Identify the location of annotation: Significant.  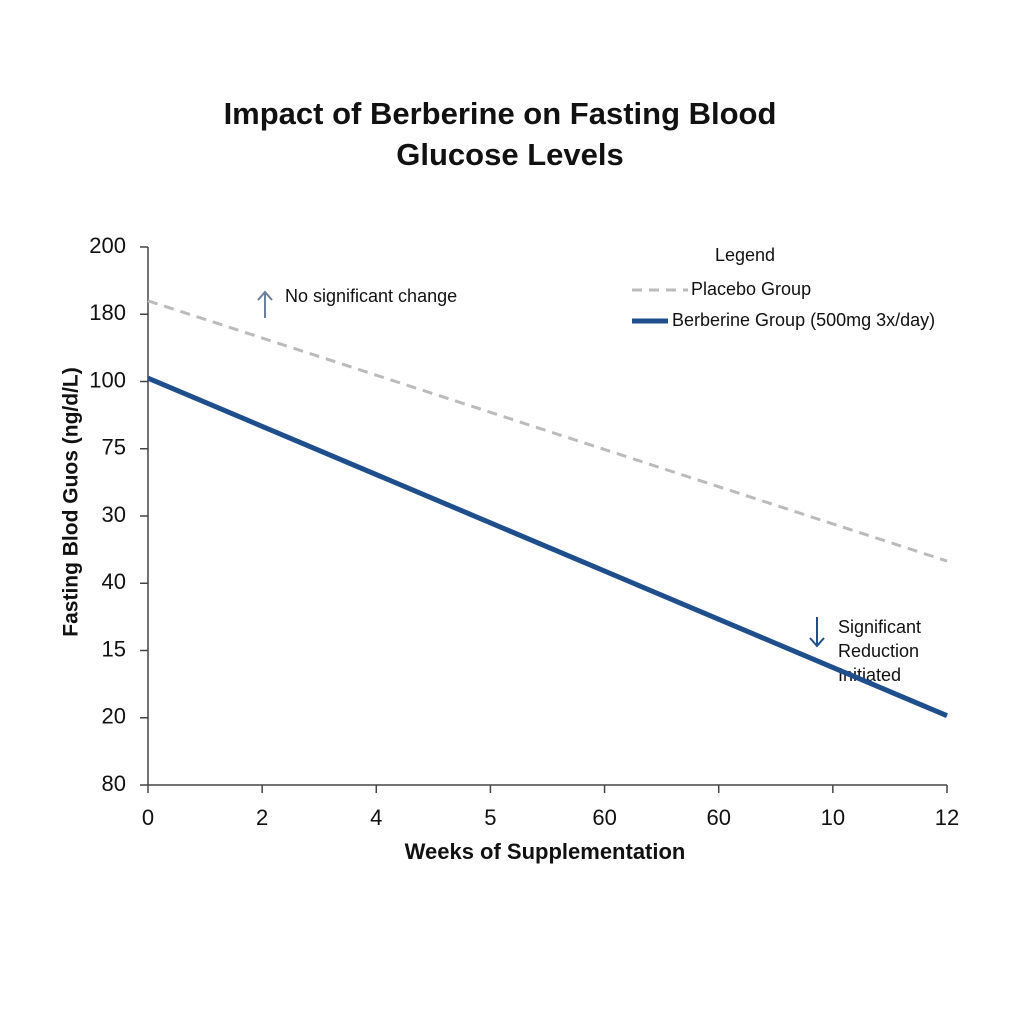
(879, 627).